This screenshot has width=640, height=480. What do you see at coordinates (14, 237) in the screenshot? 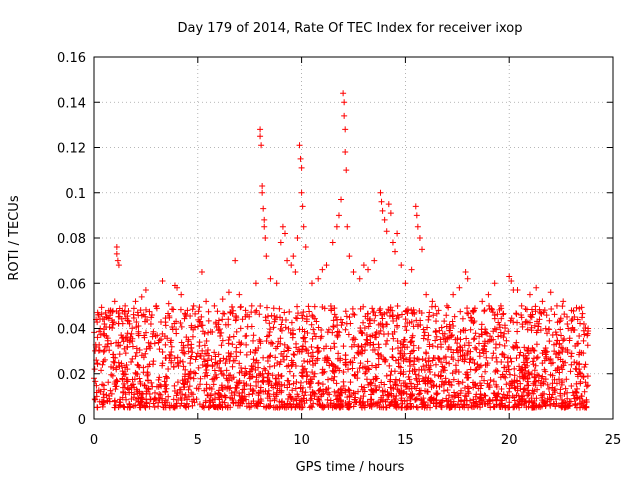
I see `y-axis-label: ROTI / TECUs` at bounding box center [14, 237].